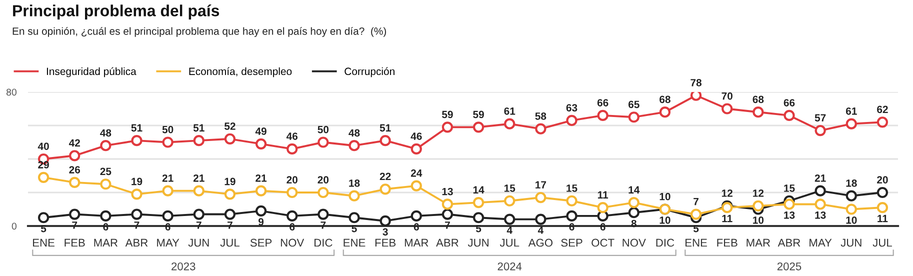 The image size is (913, 276). I want to click on data-label: 22, so click(385, 176).